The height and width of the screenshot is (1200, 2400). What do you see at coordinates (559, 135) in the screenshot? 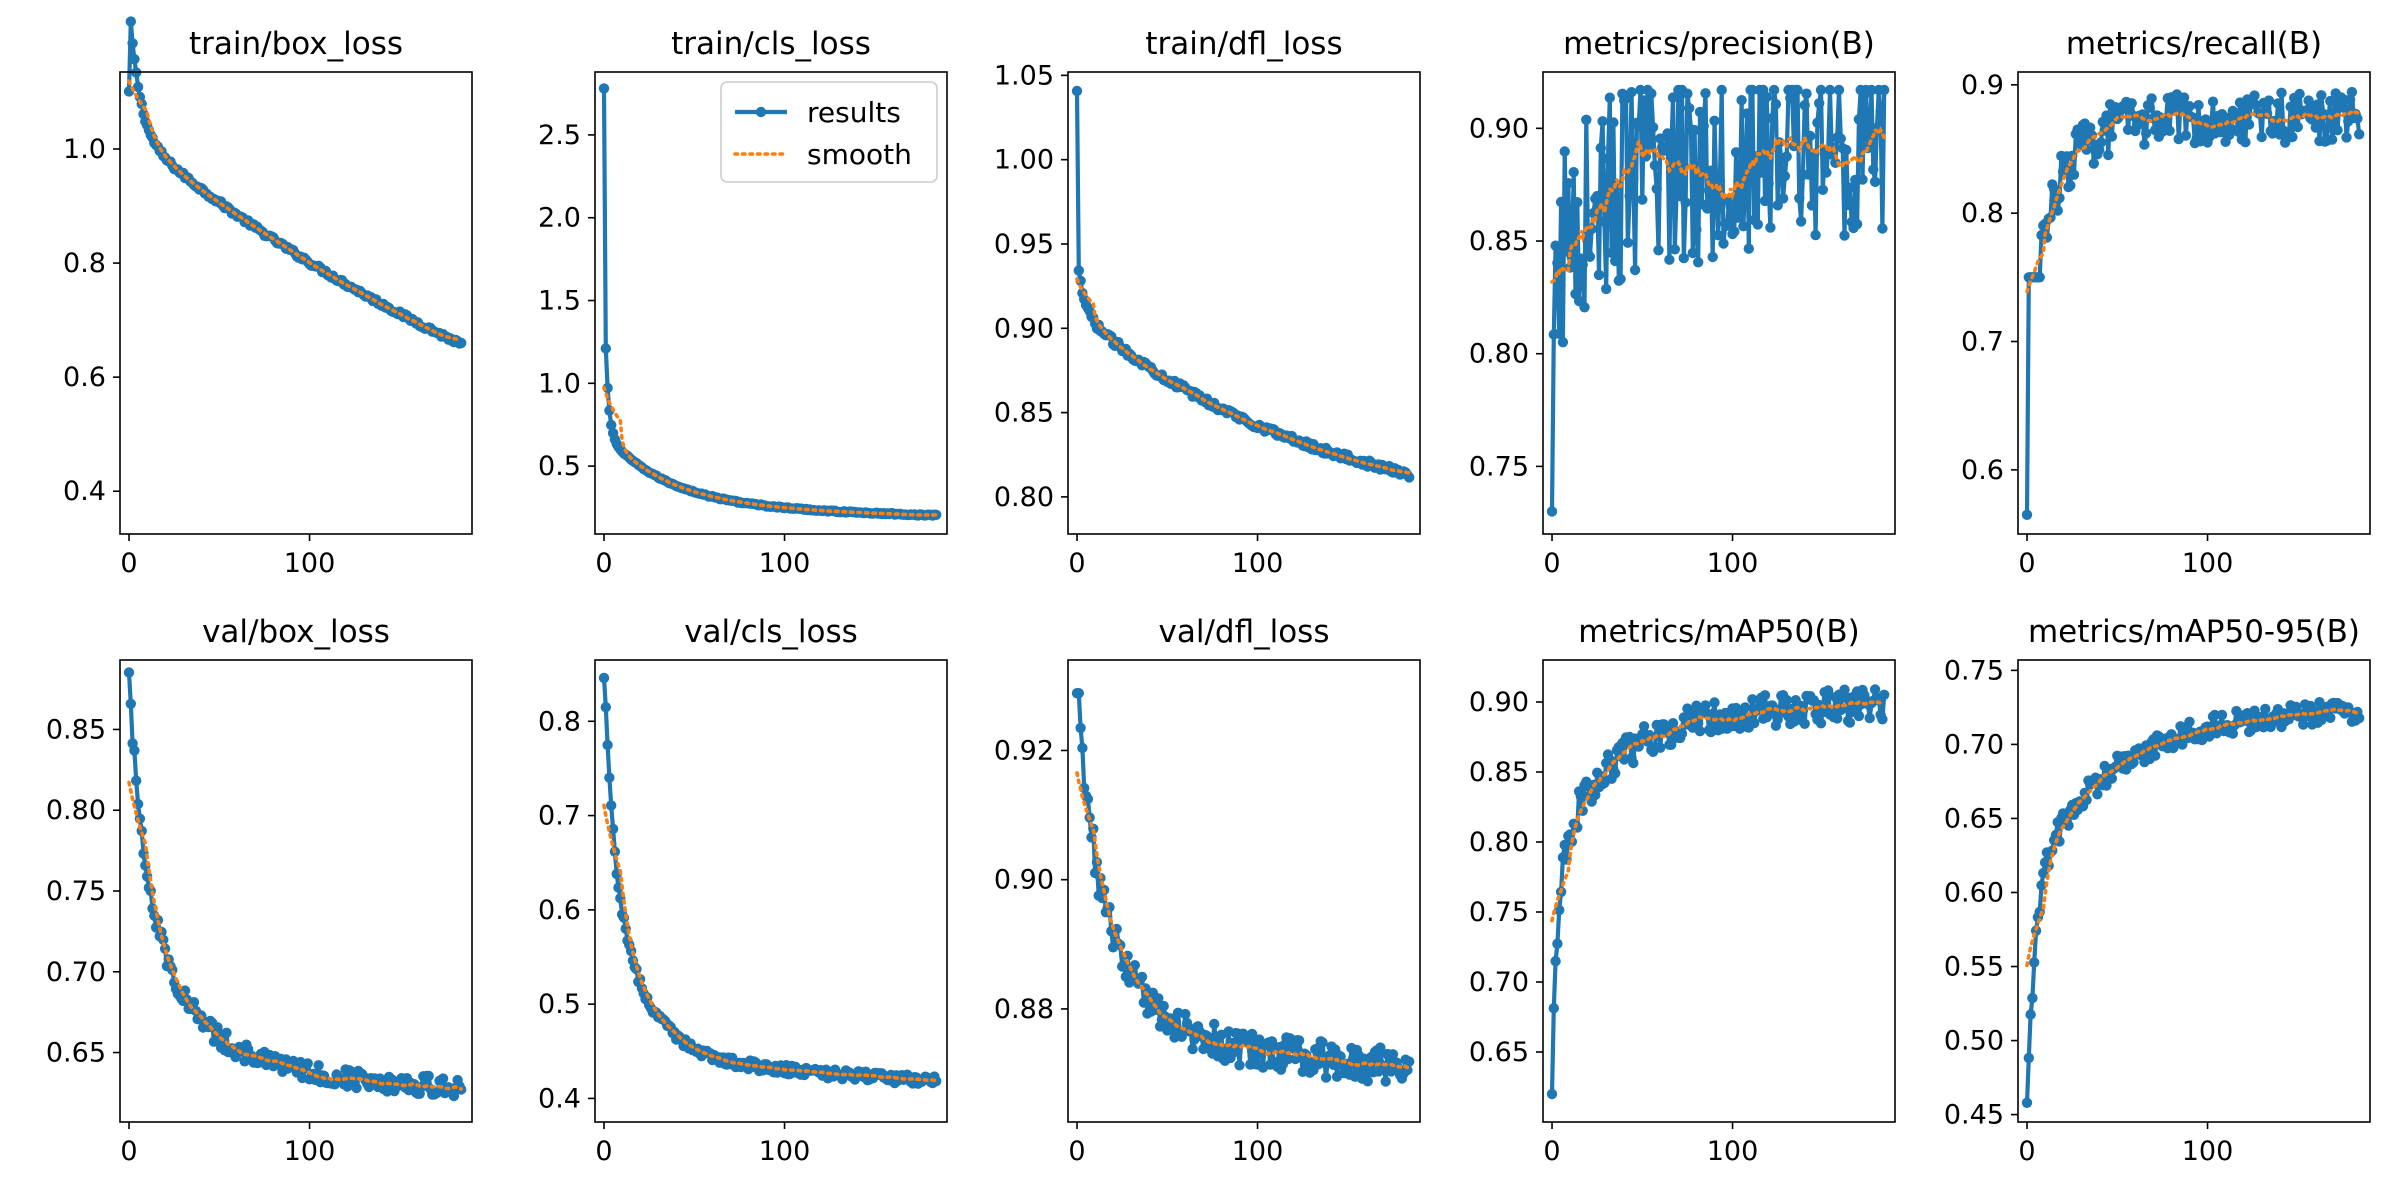
I see `y-tick-label: 2.5` at bounding box center [559, 135].